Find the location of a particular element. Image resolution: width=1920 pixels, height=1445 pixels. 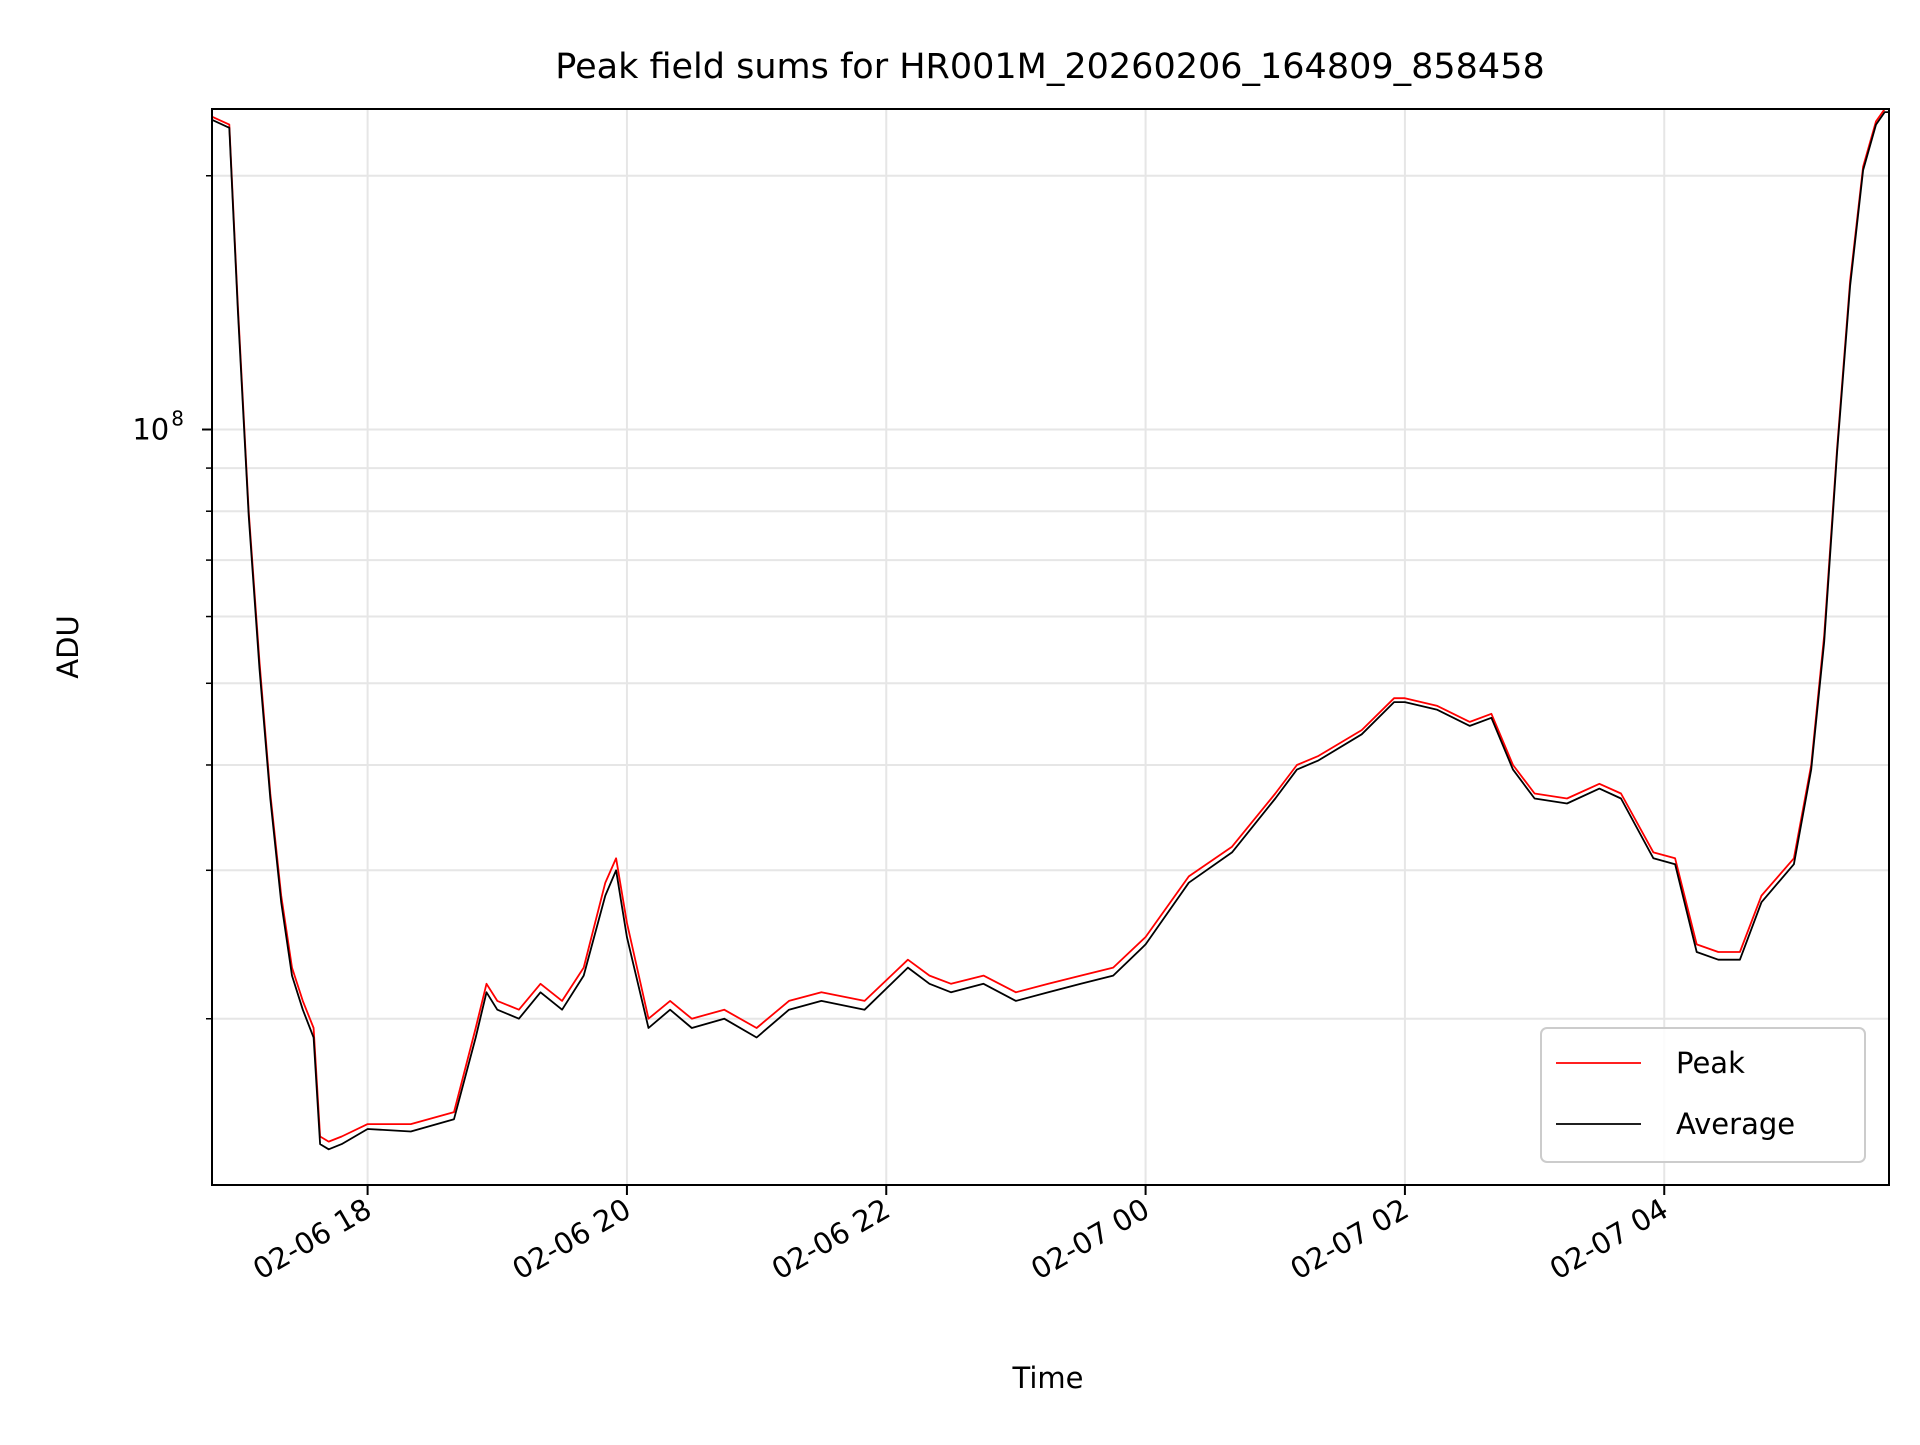

legend-label-peak: Peak is located at coordinates (1710, 1063).